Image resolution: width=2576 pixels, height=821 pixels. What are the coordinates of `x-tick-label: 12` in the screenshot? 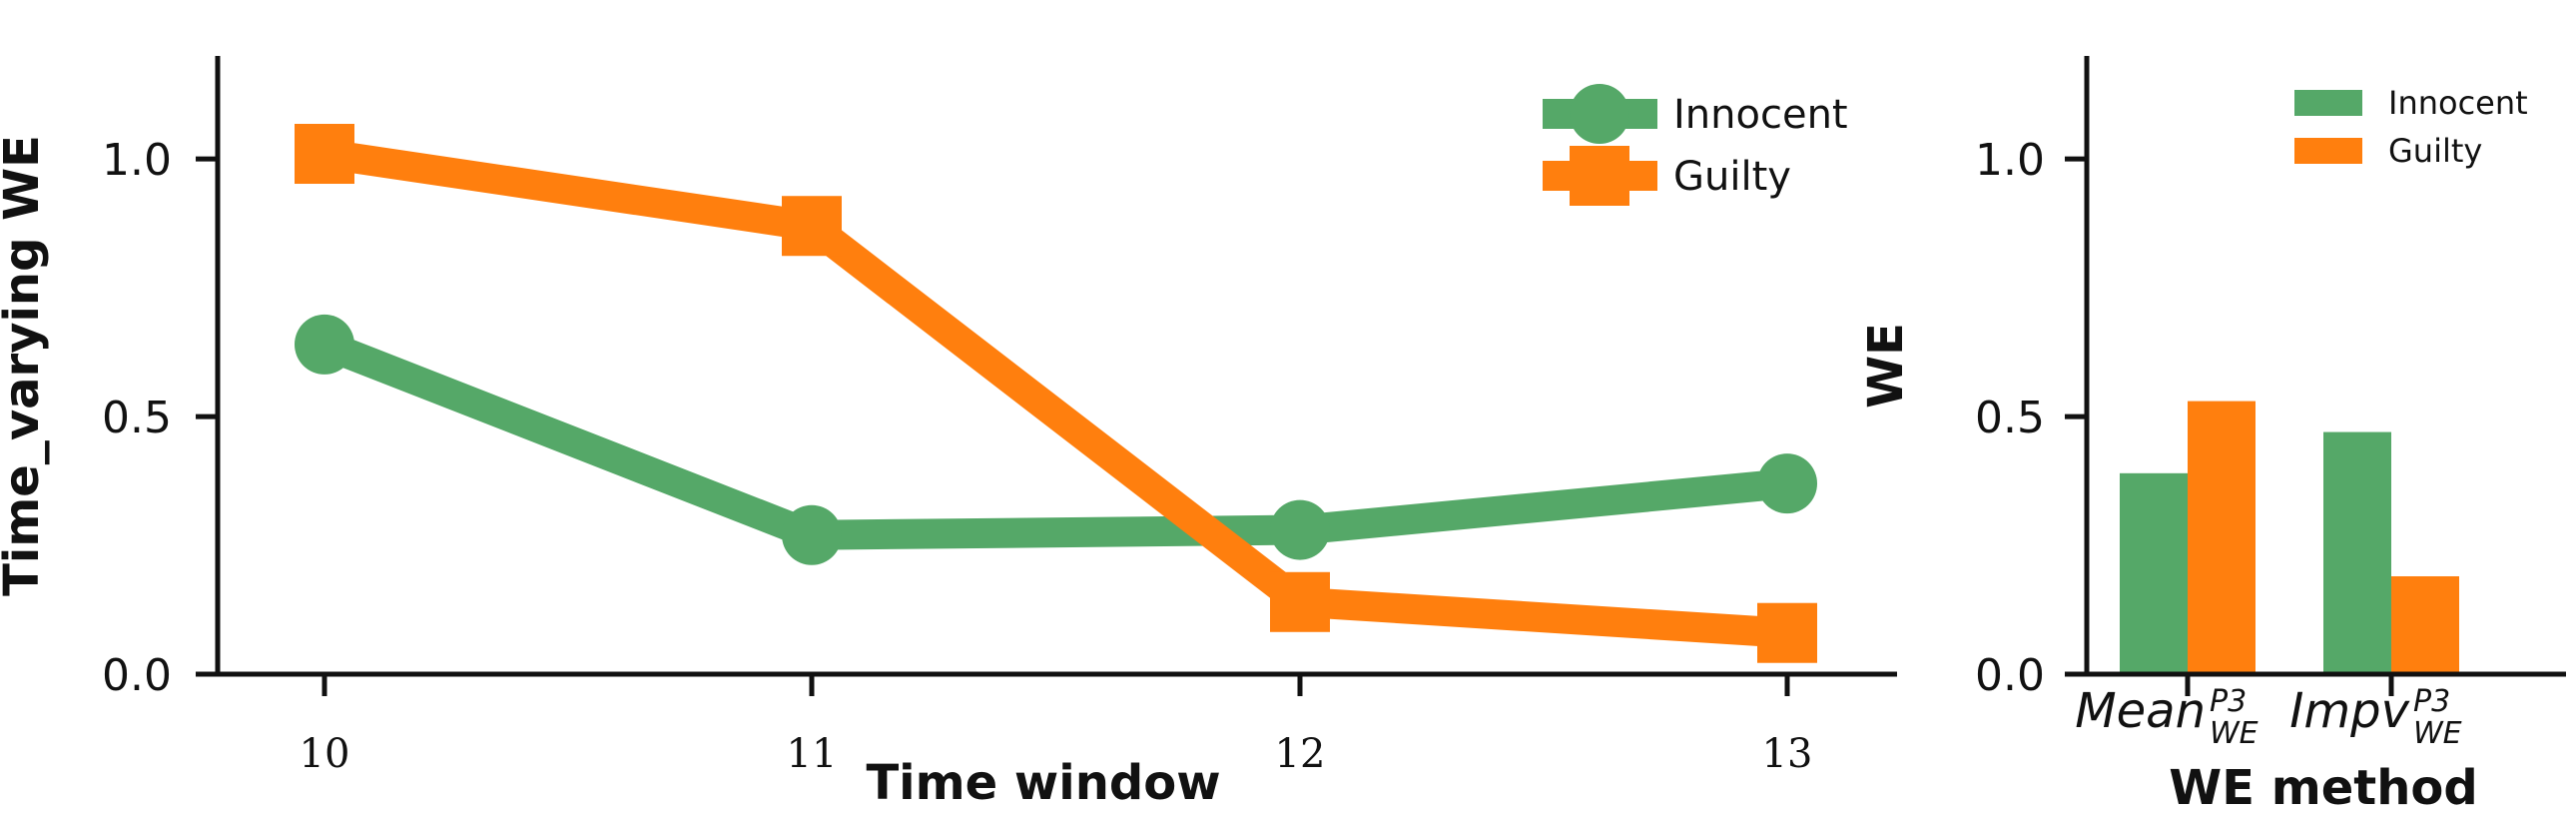 It's located at (1300, 754).